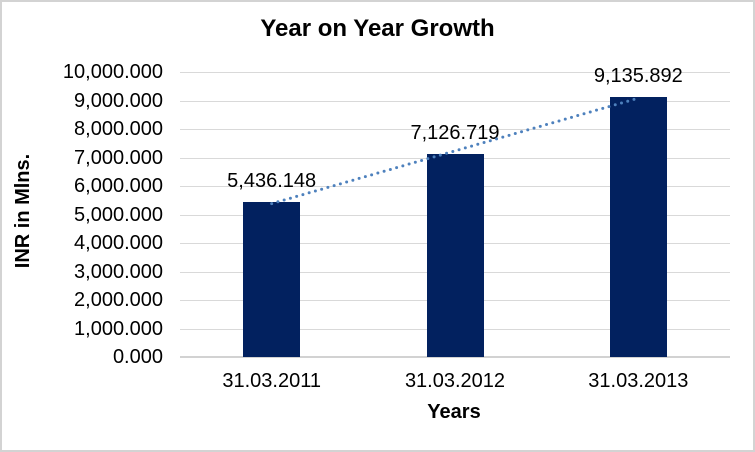 This screenshot has width=755, height=452. What do you see at coordinates (118, 214) in the screenshot?
I see `y-tick-label: 5,000.000` at bounding box center [118, 214].